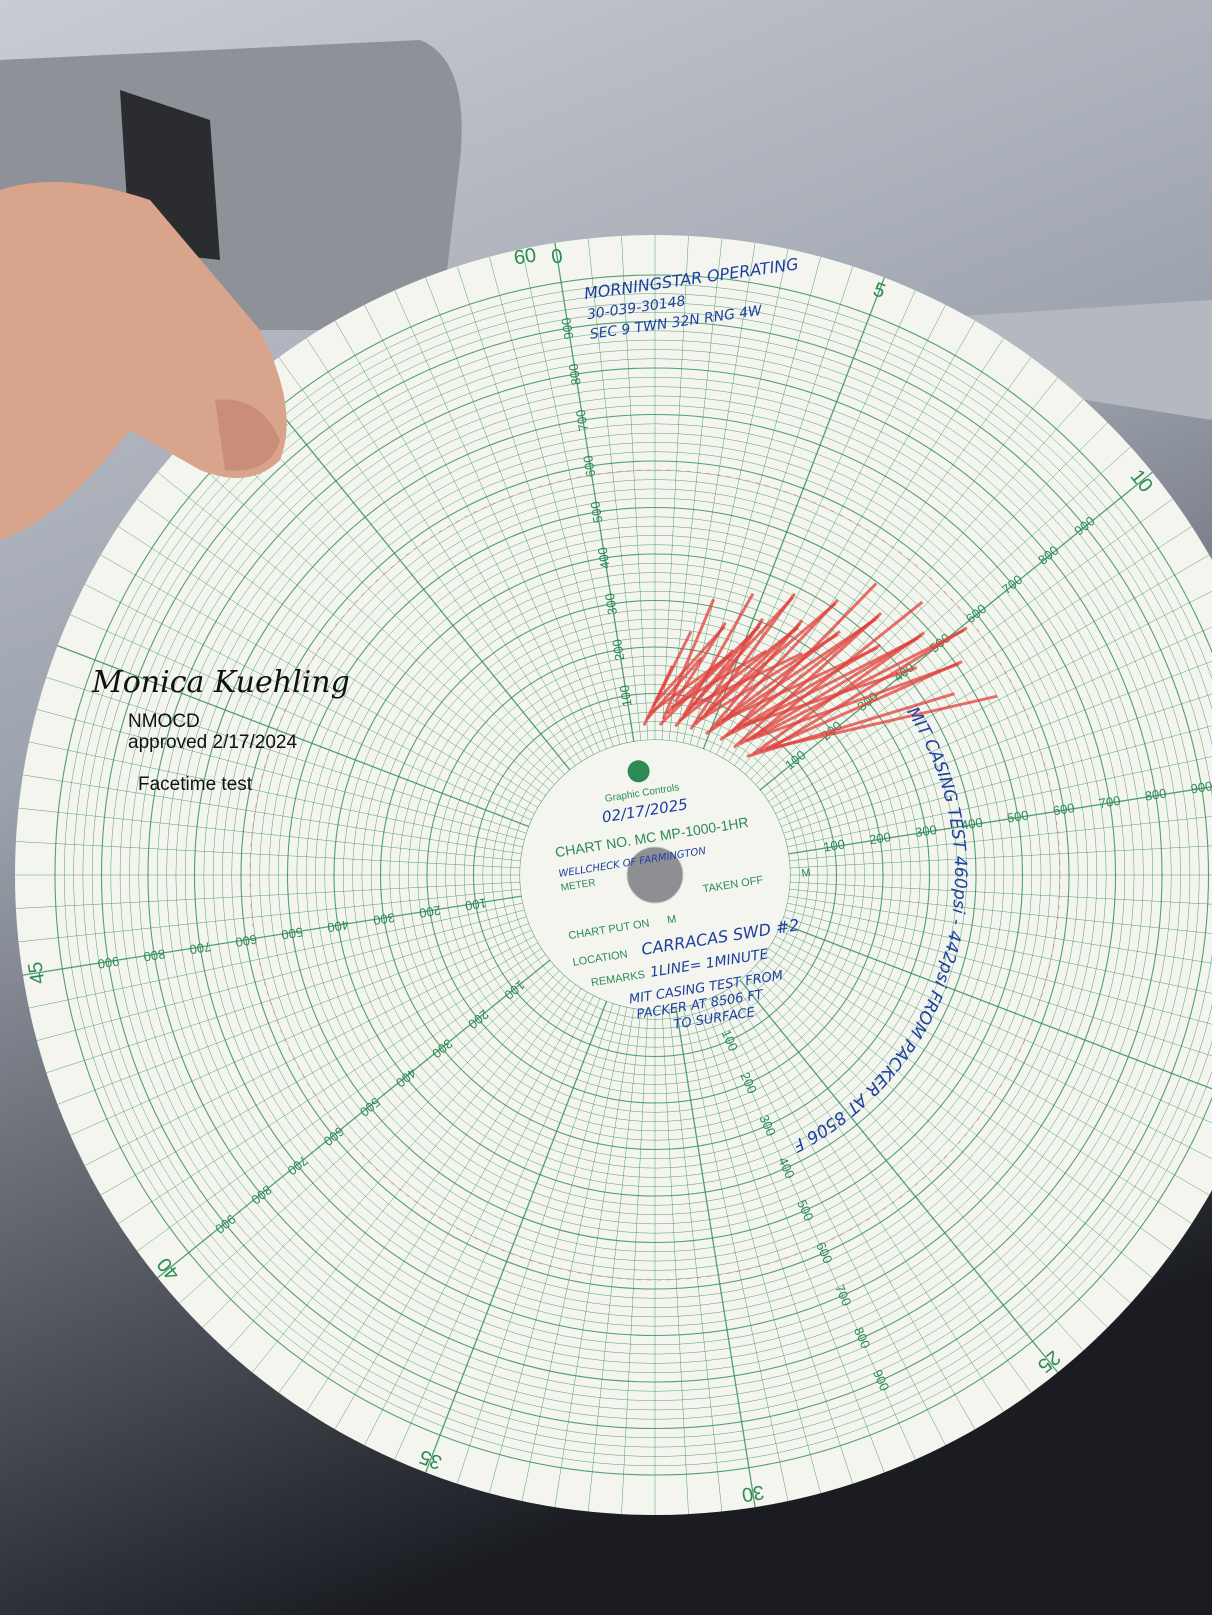 The width and height of the screenshot is (1212, 1615). What do you see at coordinates (212, 742) in the screenshot?
I see `stamp-approved: approved 2/17/2024` at bounding box center [212, 742].